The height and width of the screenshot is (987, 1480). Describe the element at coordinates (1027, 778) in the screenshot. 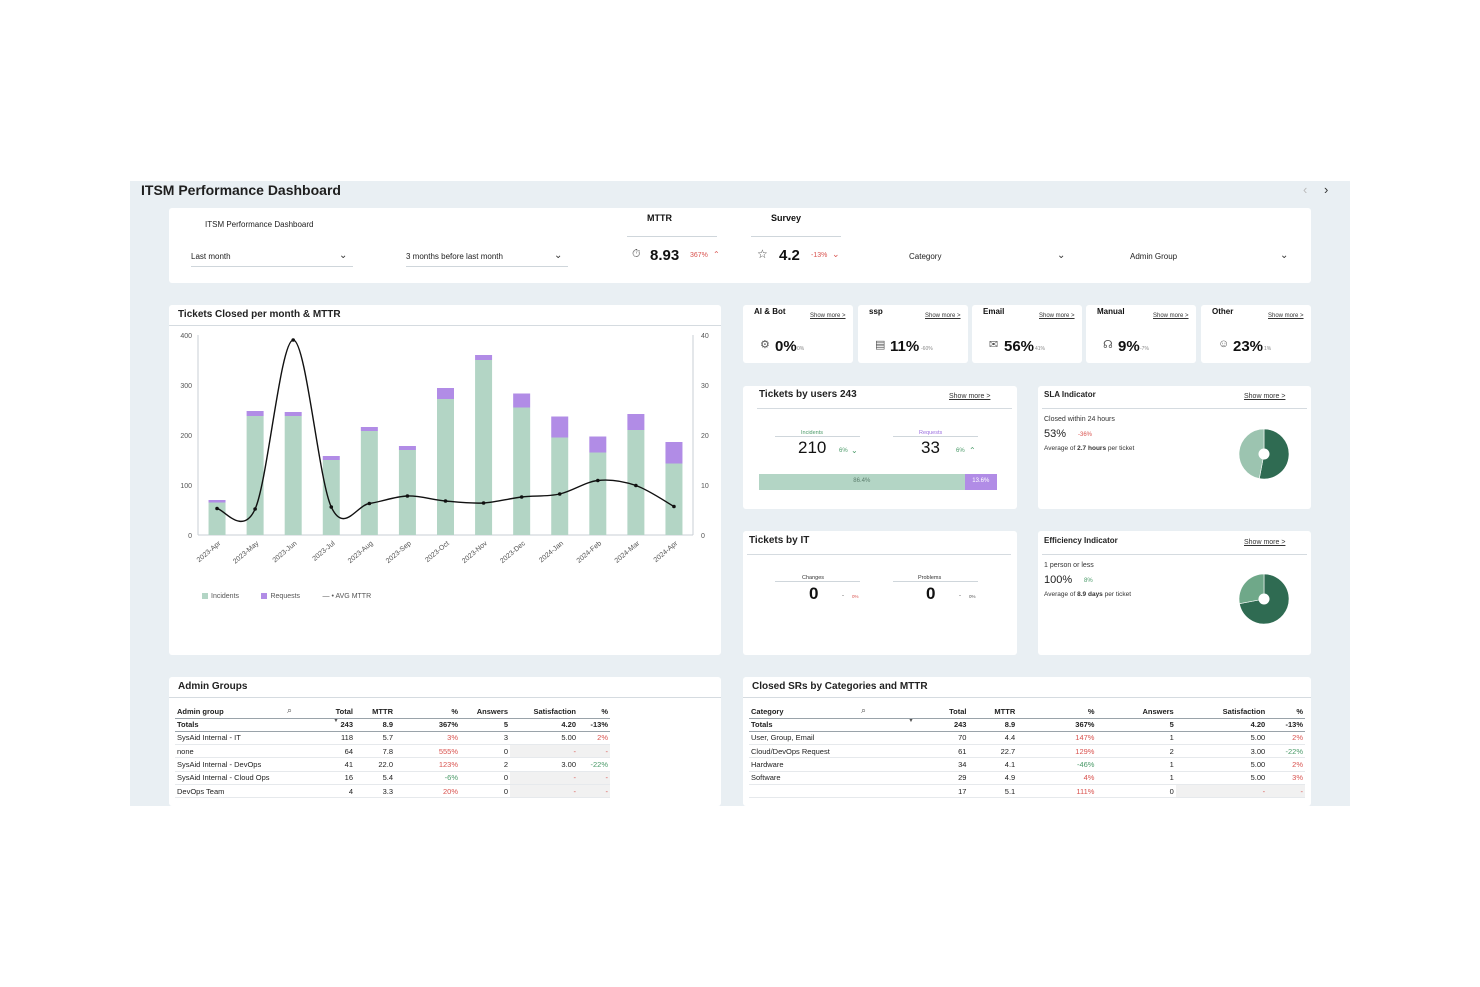

I see `table-row: Software 29 4.9 4% 1 5.00 3%` at that location.